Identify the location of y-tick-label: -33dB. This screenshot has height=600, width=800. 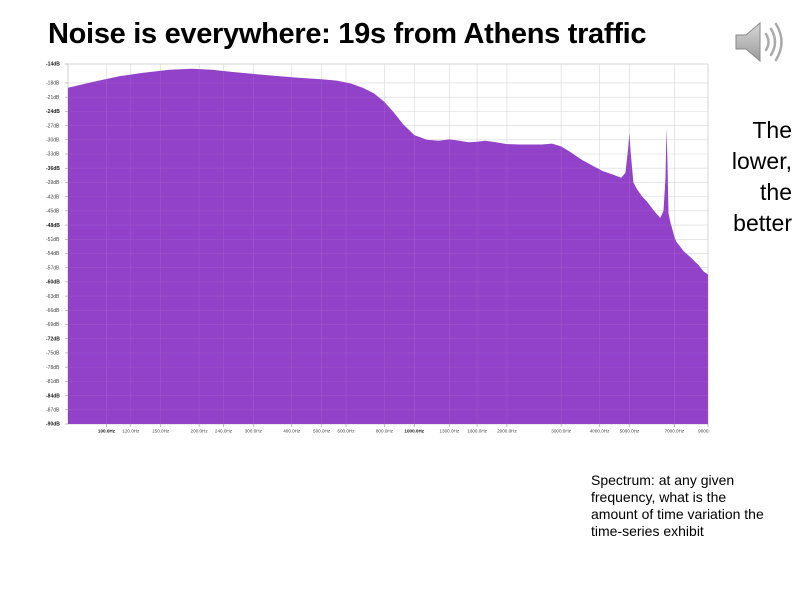
(53, 155).